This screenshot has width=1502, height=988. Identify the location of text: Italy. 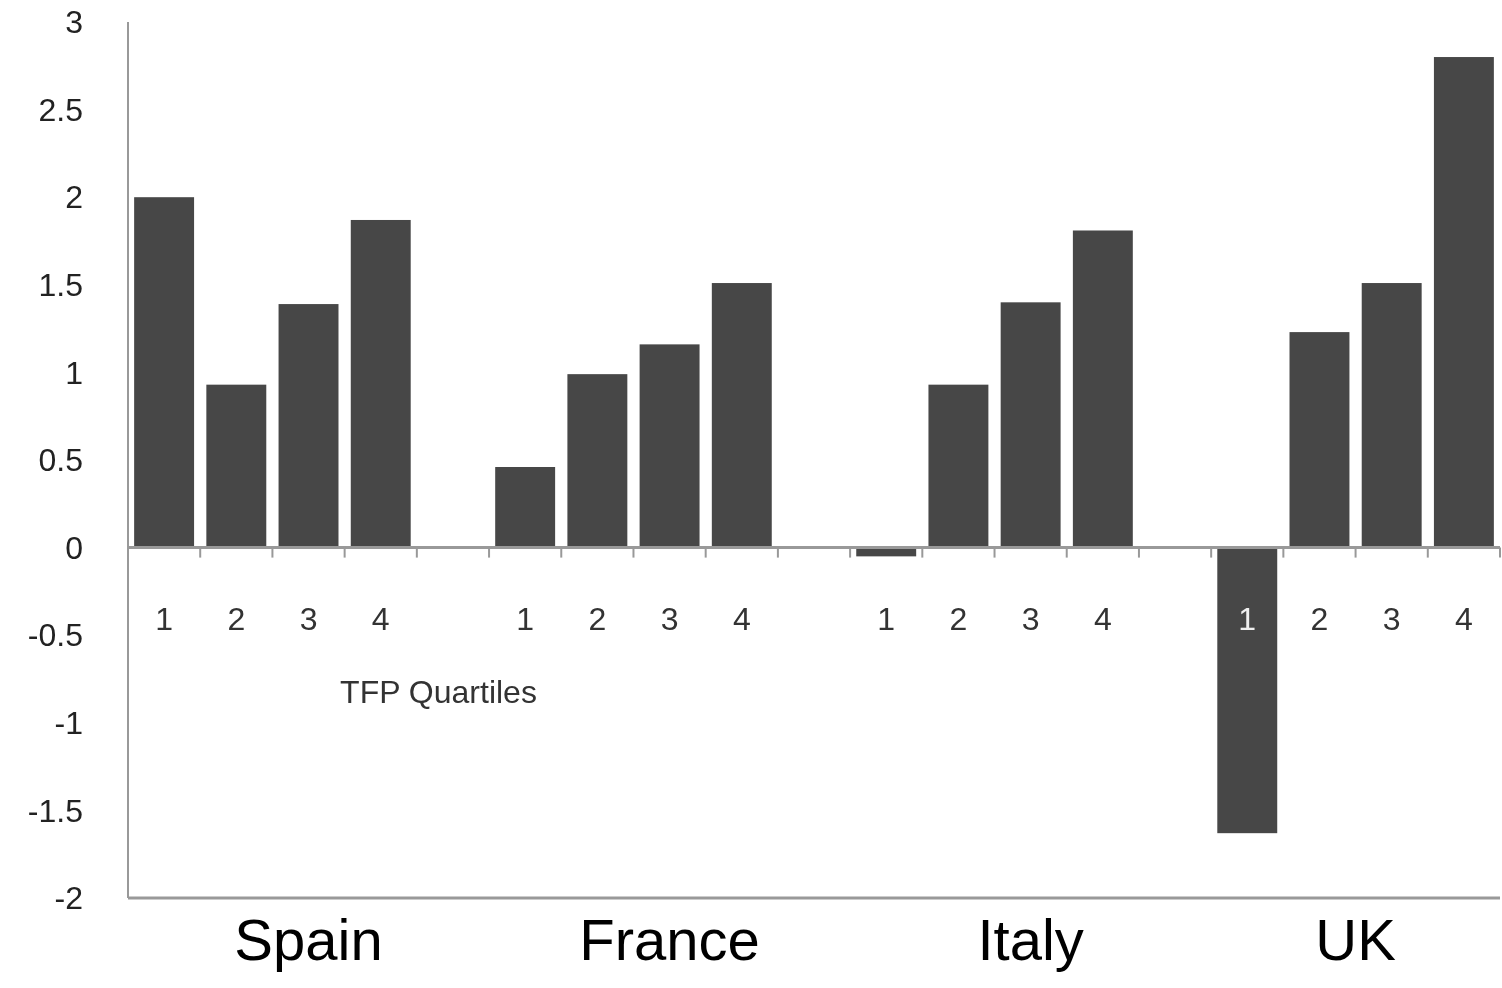
(1030, 939).